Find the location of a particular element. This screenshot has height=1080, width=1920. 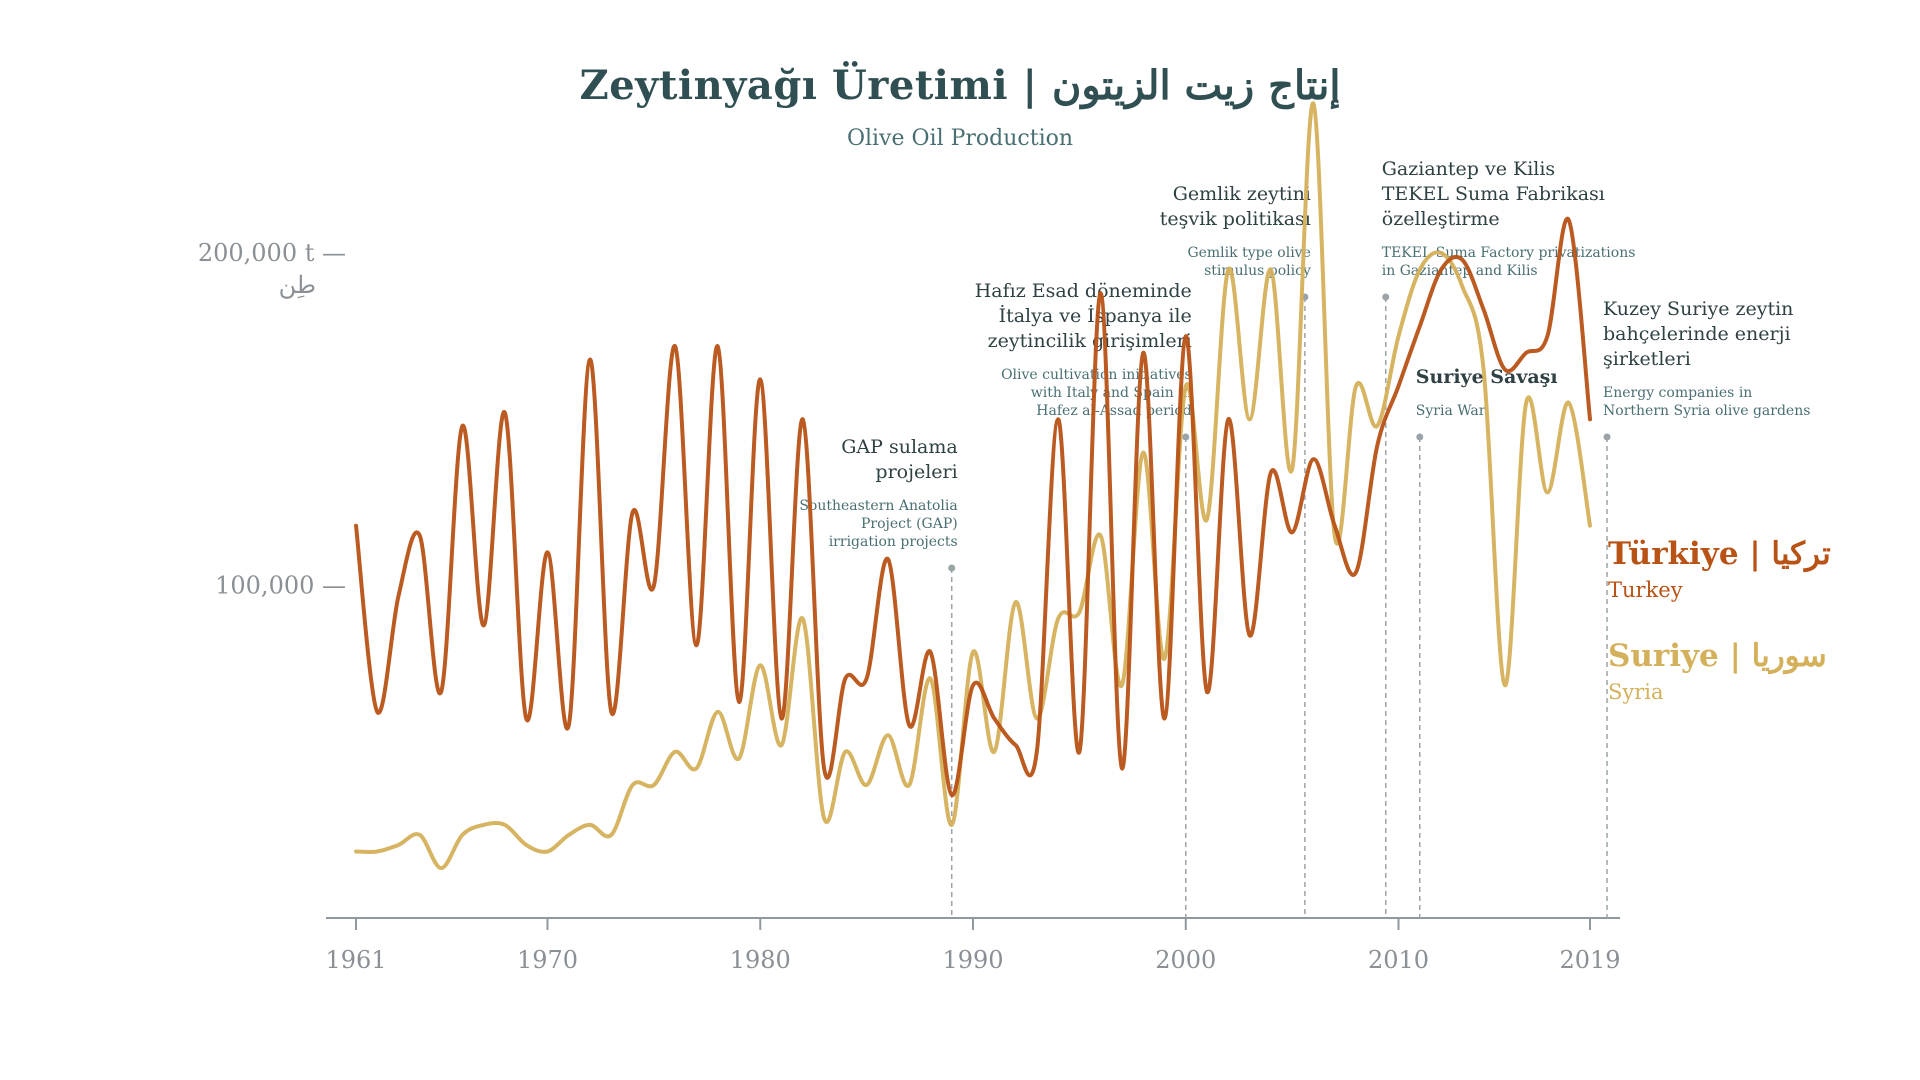

annotation-title: Gemlik zeytini is located at coordinates (1242, 194).